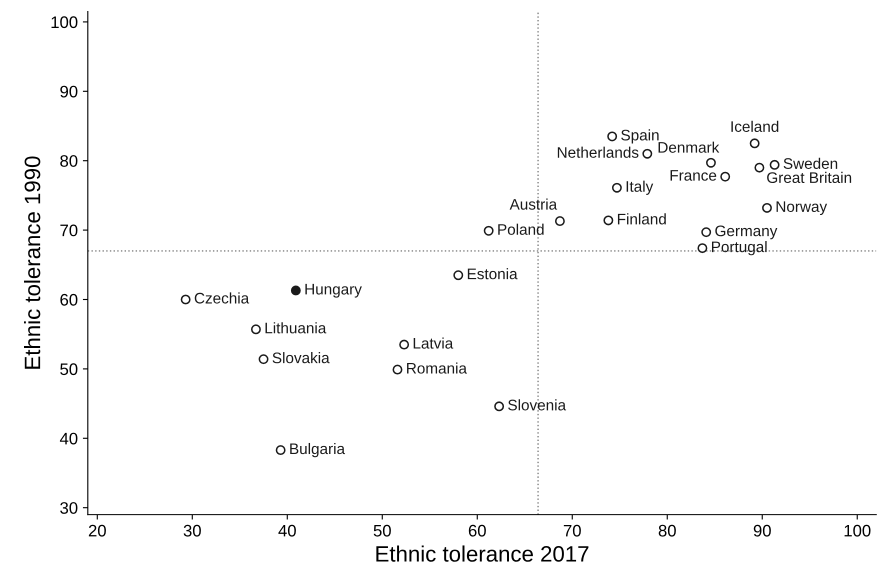 The width and height of the screenshot is (878, 575). Describe the element at coordinates (802, 208) in the screenshot. I see `annotation: Norway` at that location.